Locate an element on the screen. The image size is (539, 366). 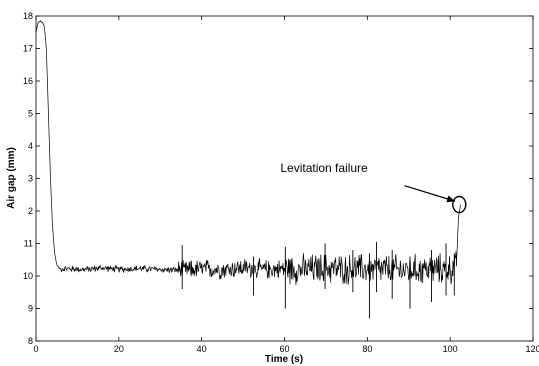
y-tick-label: 5 is located at coordinates (30, 114).